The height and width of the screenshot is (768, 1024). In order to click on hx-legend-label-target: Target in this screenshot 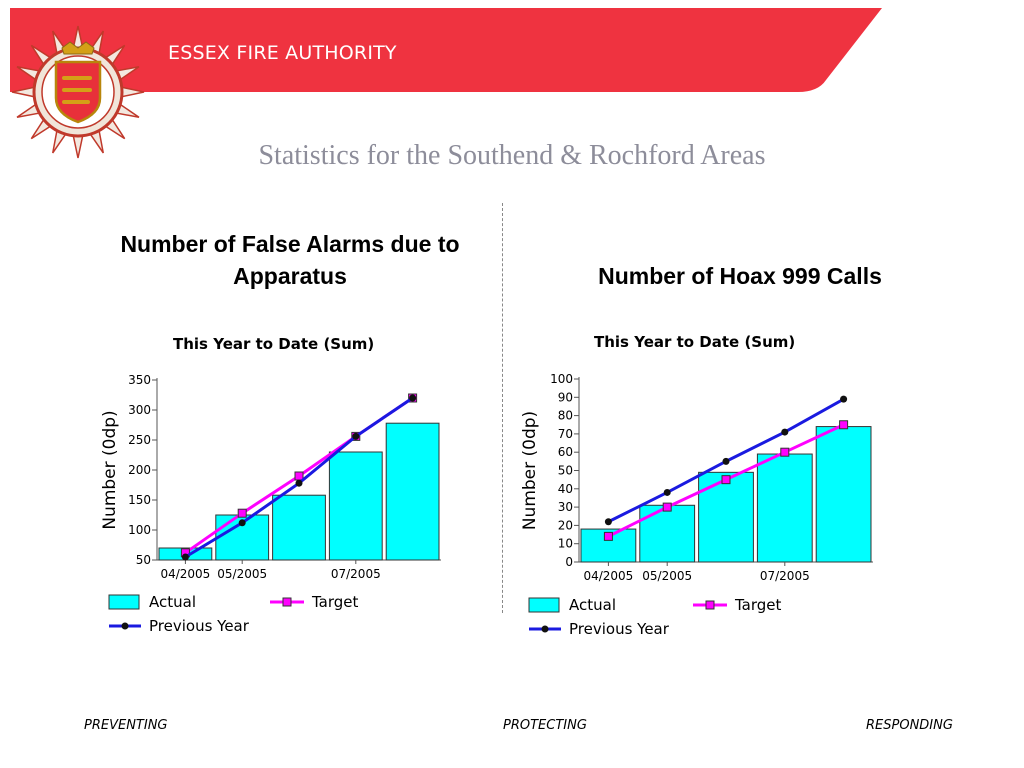, I will do `click(758, 605)`.